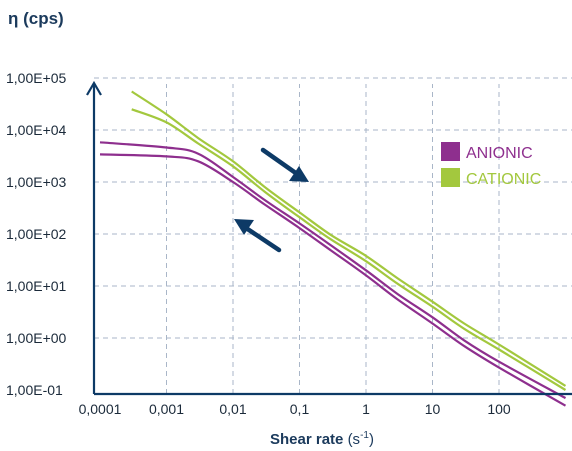 This screenshot has height=451, width=572. Describe the element at coordinates (450, 177) in the screenshot. I see `legend-swatch-cationic` at that location.